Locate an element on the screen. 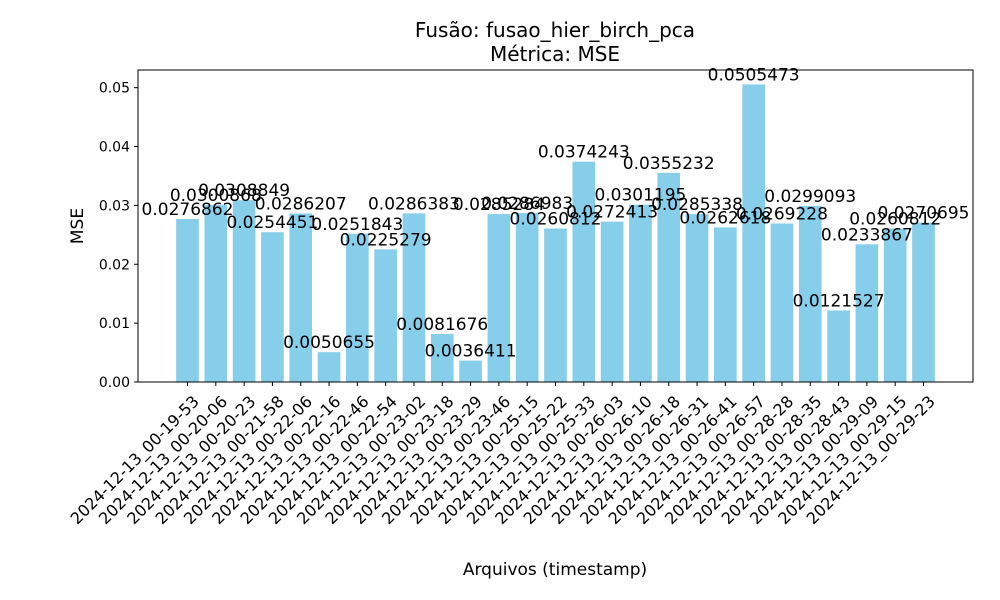  data-label: 0.0286383 is located at coordinates (414, 204).